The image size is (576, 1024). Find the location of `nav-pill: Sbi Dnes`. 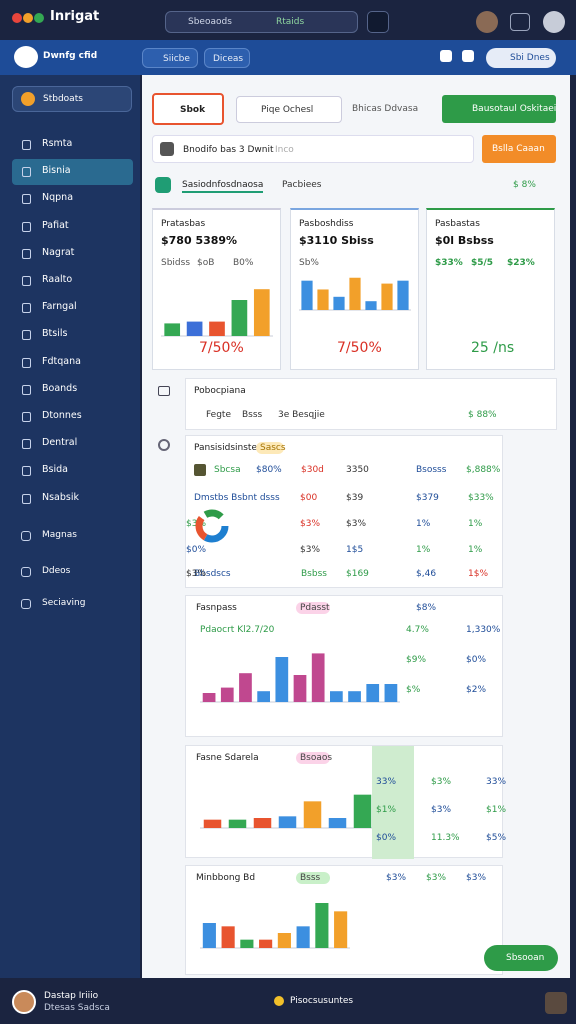

nav-pill: Sbi Dnes is located at coordinates (521, 58).